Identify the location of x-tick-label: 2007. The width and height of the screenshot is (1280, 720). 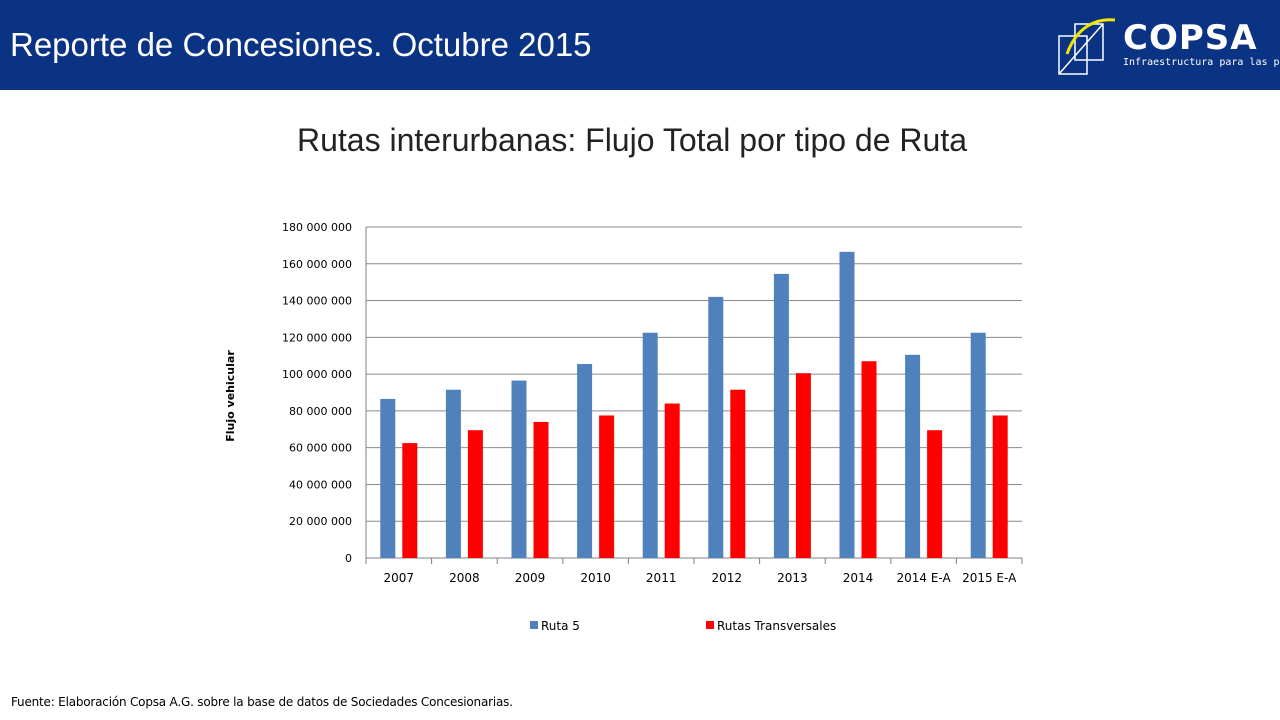
(399, 578).